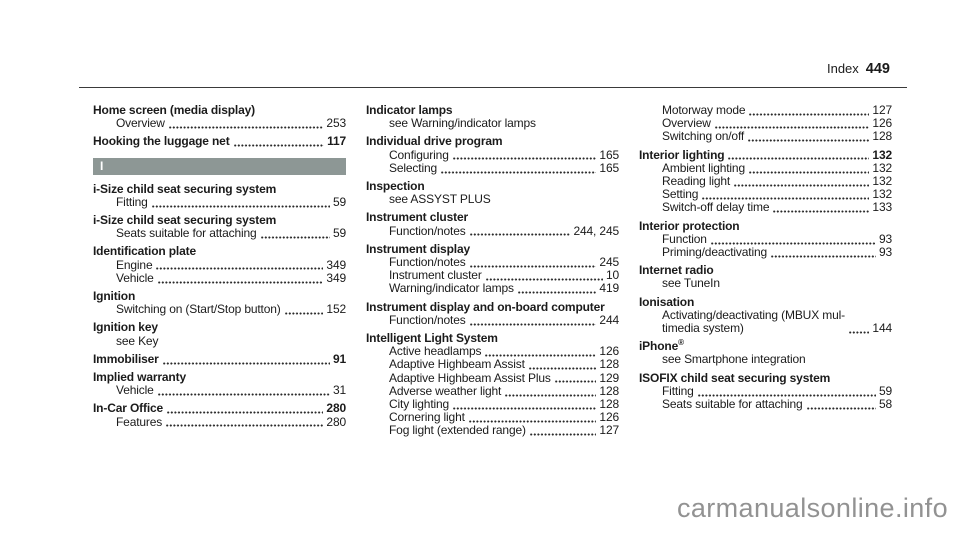 The width and height of the screenshot is (960, 533). Describe the element at coordinates (492, 390) in the screenshot. I see `entry-subitem: Adverse weather light 128` at that location.